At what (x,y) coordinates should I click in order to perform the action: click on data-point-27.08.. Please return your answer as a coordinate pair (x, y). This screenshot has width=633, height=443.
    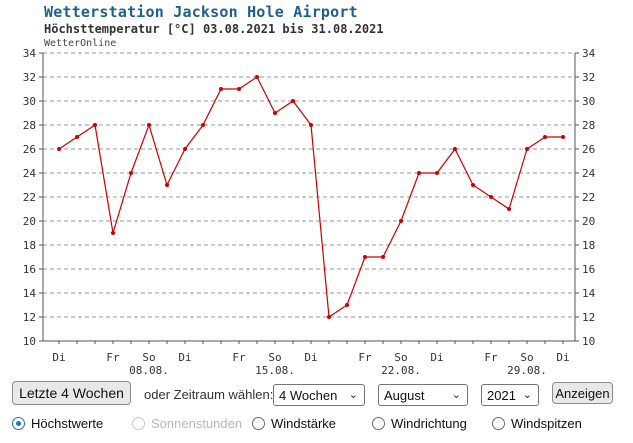
    Looking at the image, I should click on (491, 197).